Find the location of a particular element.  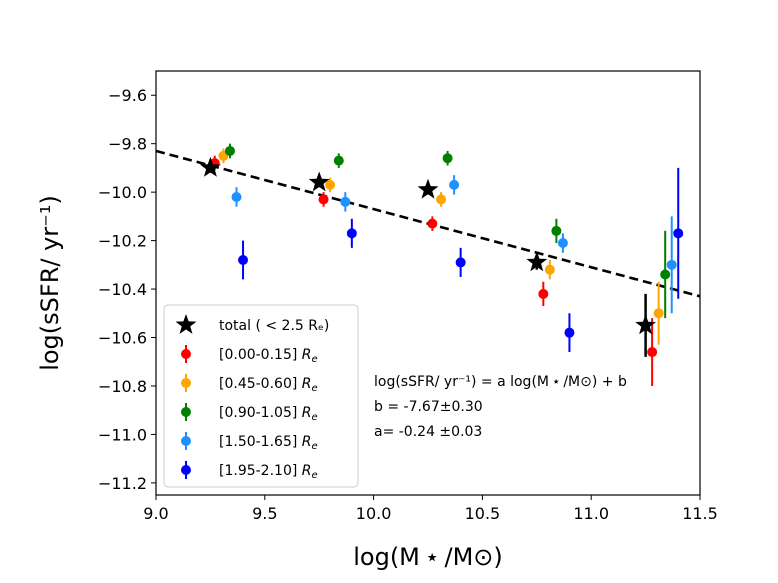

y-tick-label: −11.0 is located at coordinates (122, 434).